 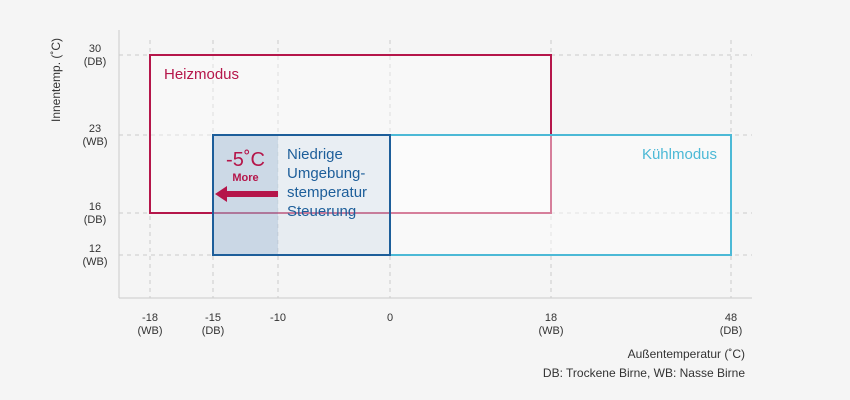 What do you see at coordinates (213, 324) in the screenshot?
I see `x-tick-label: -15 (DB)` at bounding box center [213, 324].